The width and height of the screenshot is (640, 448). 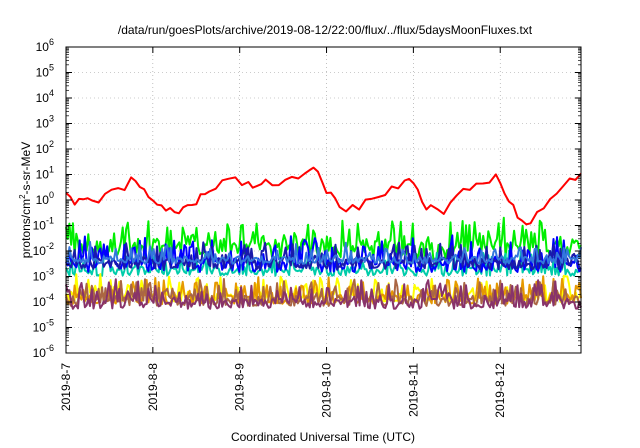 I want to click on y-tick-label: 10⁻⁴, so click(x=43, y=300).